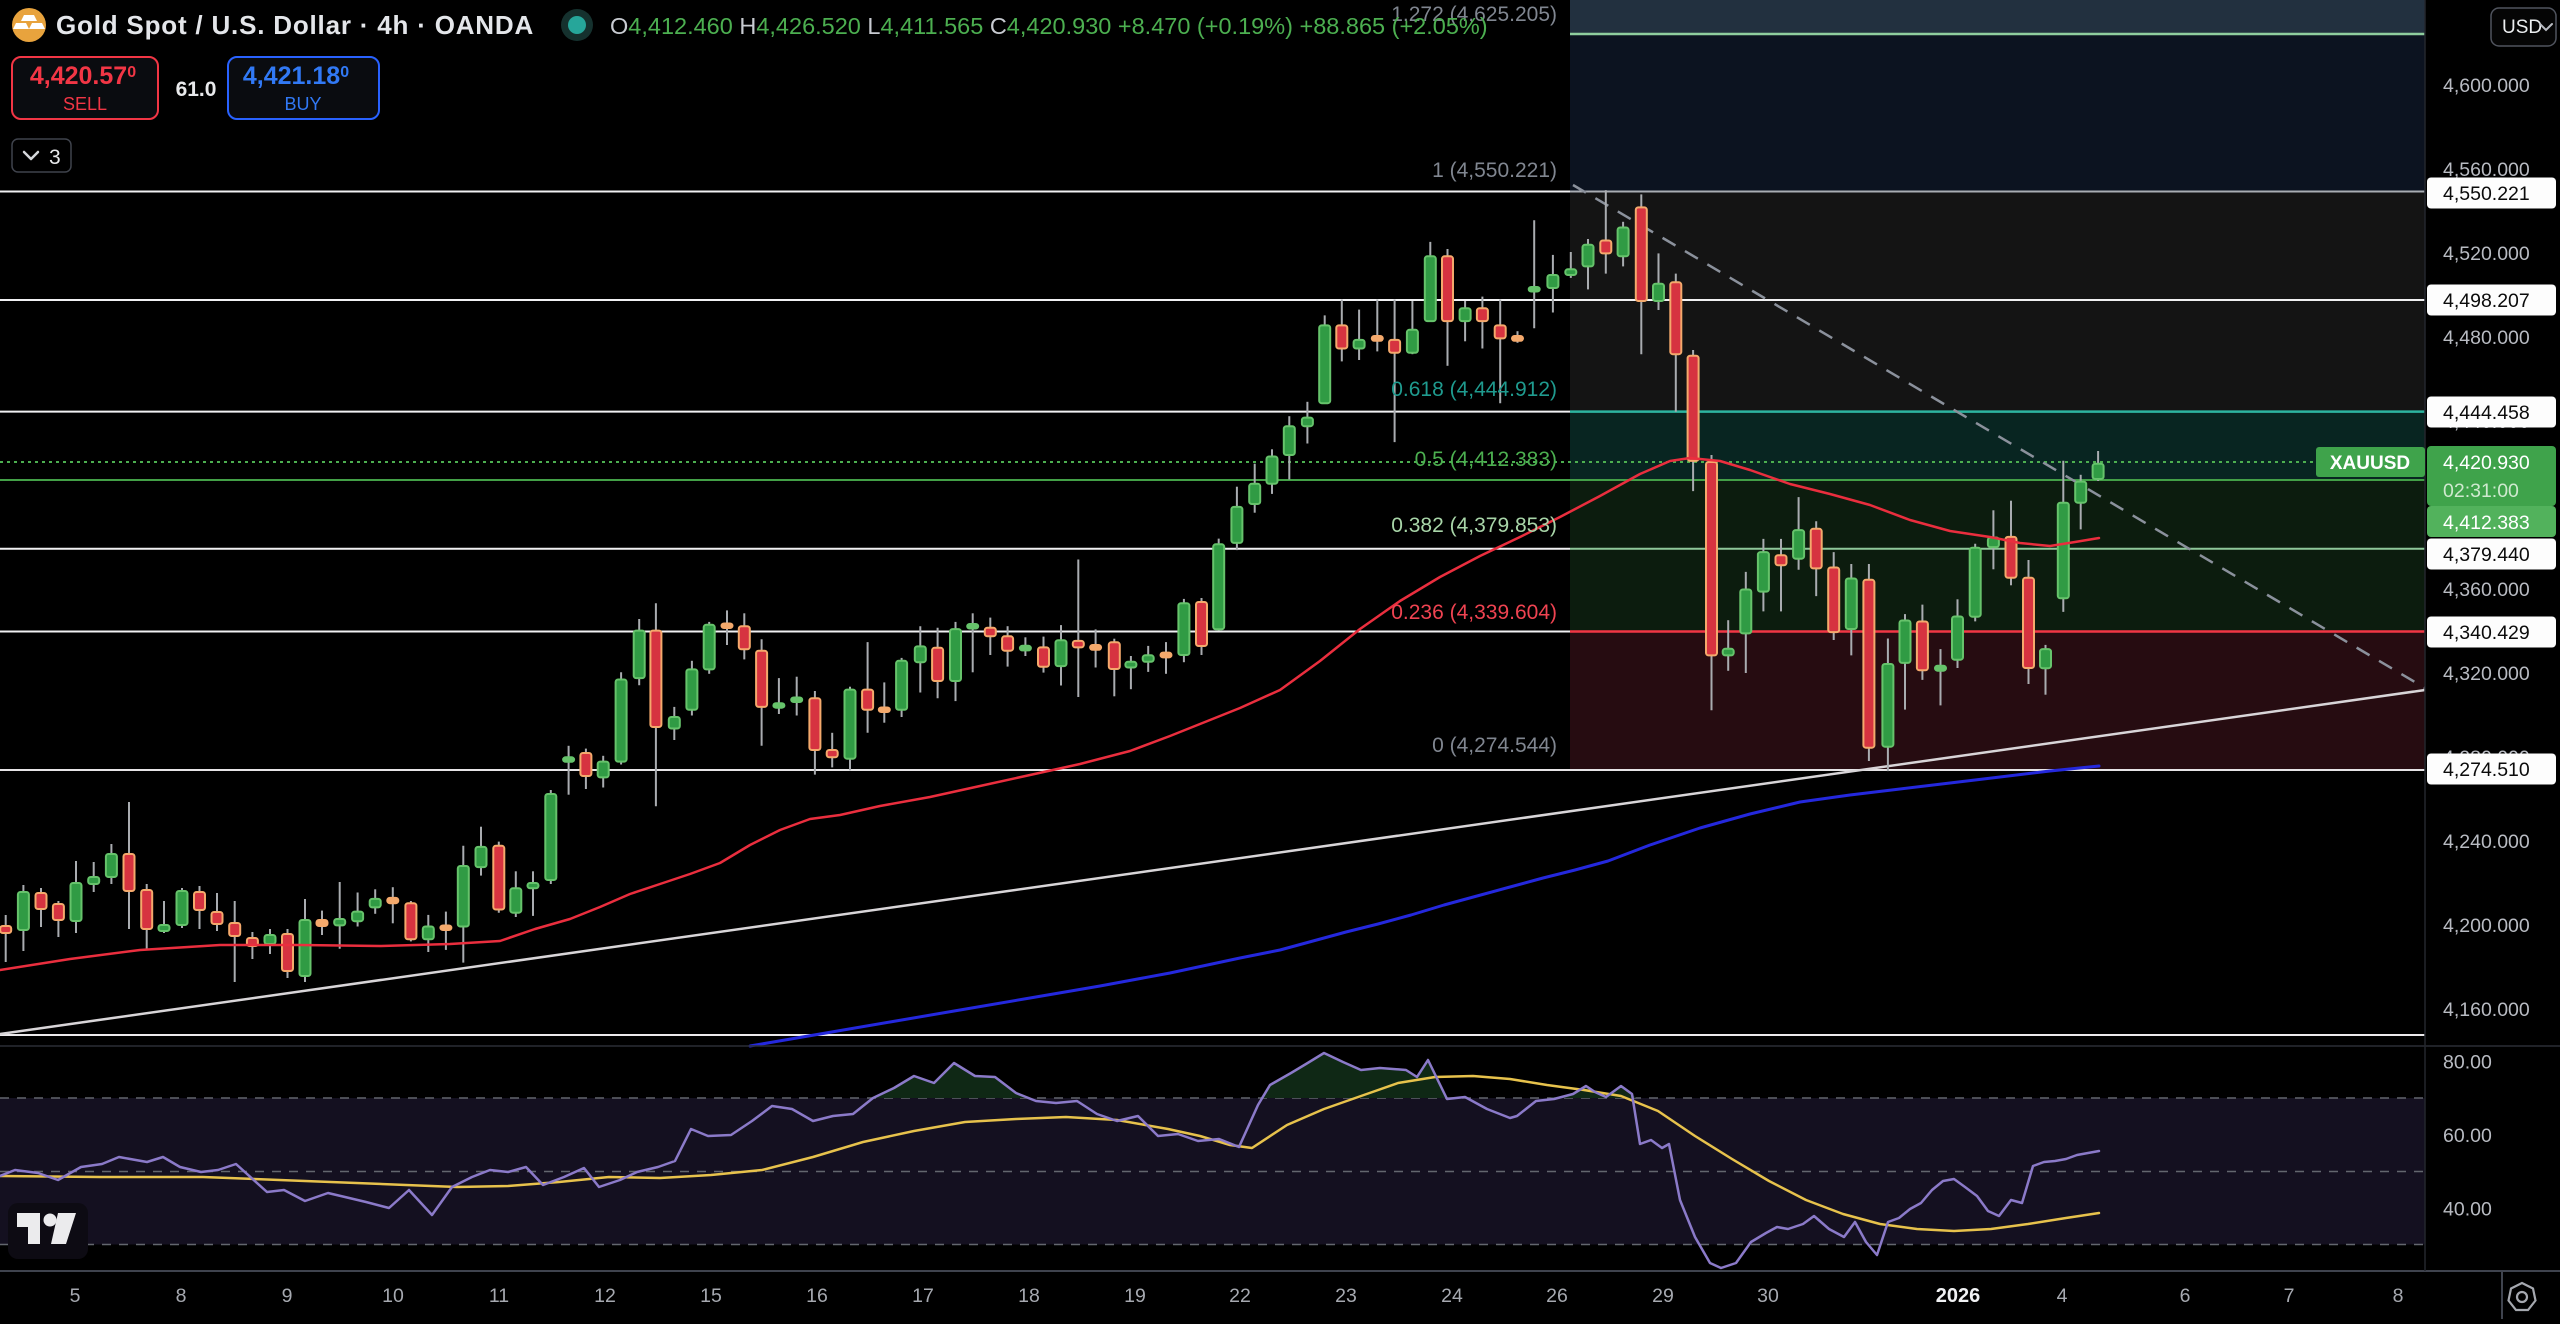 The height and width of the screenshot is (1324, 2560). I want to click on svg-text: 4,412.383, so click(2486, 523).